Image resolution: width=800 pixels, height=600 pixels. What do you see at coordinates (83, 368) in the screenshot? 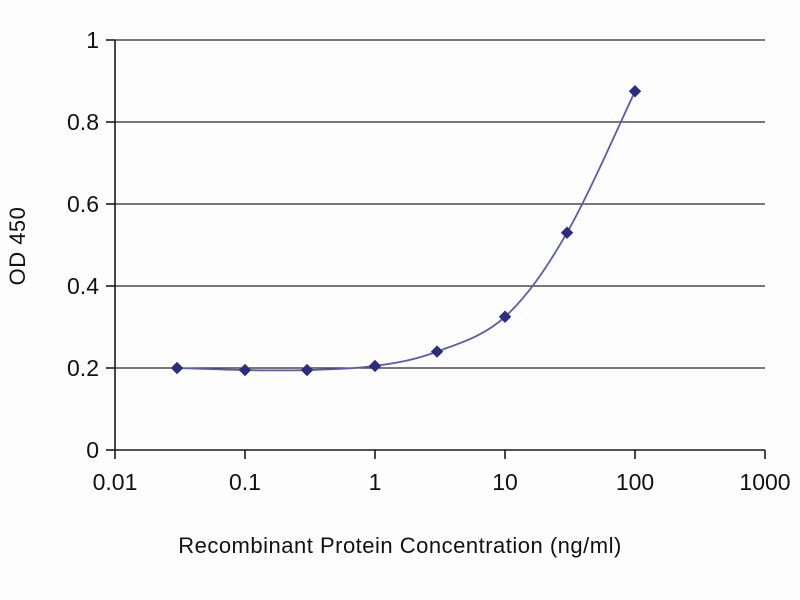
I see `y-tick-label: 0.2` at bounding box center [83, 368].